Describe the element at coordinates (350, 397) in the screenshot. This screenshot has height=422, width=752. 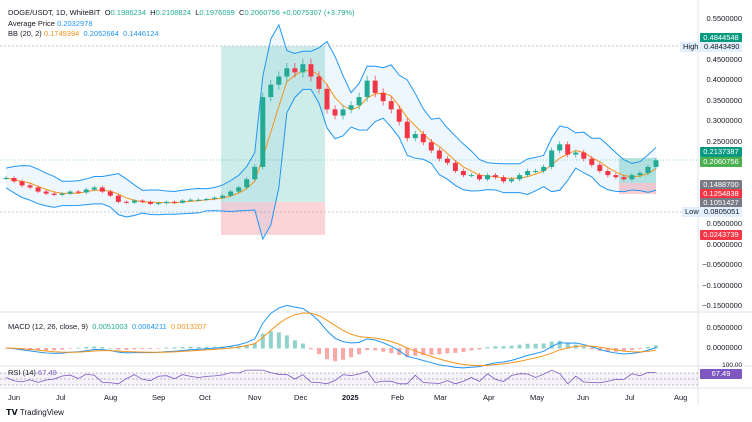
I see `time-axis-label: 2025` at that location.